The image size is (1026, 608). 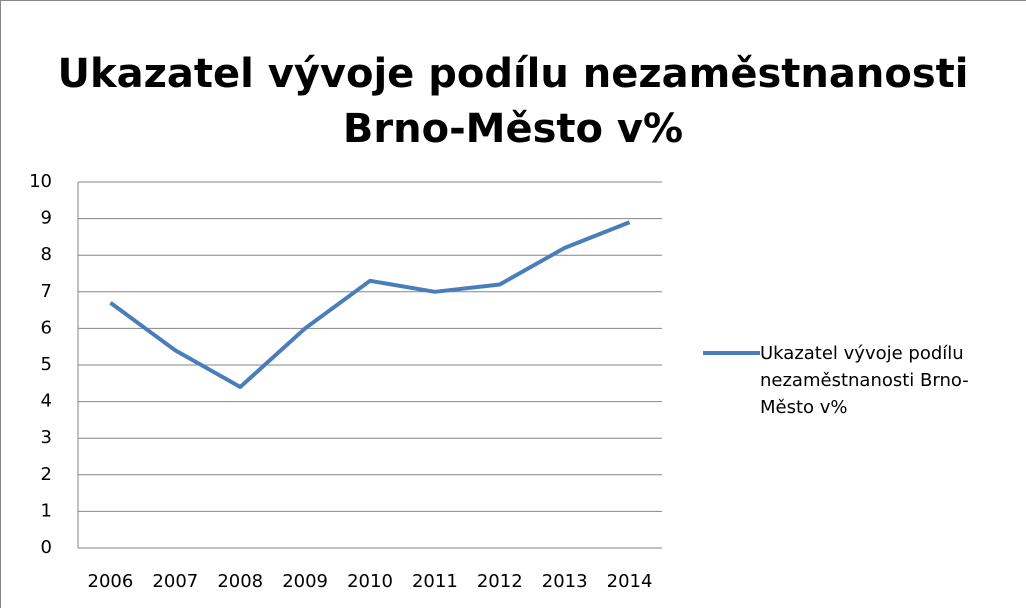 I want to click on x-tick-label: 2006, so click(x=111, y=581).